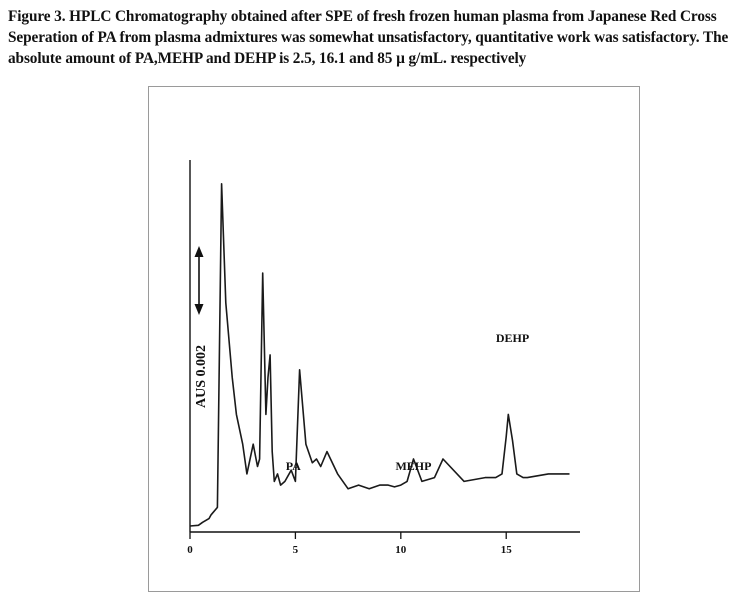  What do you see at coordinates (401, 550) in the screenshot?
I see `x-tick-label-10: 10` at bounding box center [401, 550].